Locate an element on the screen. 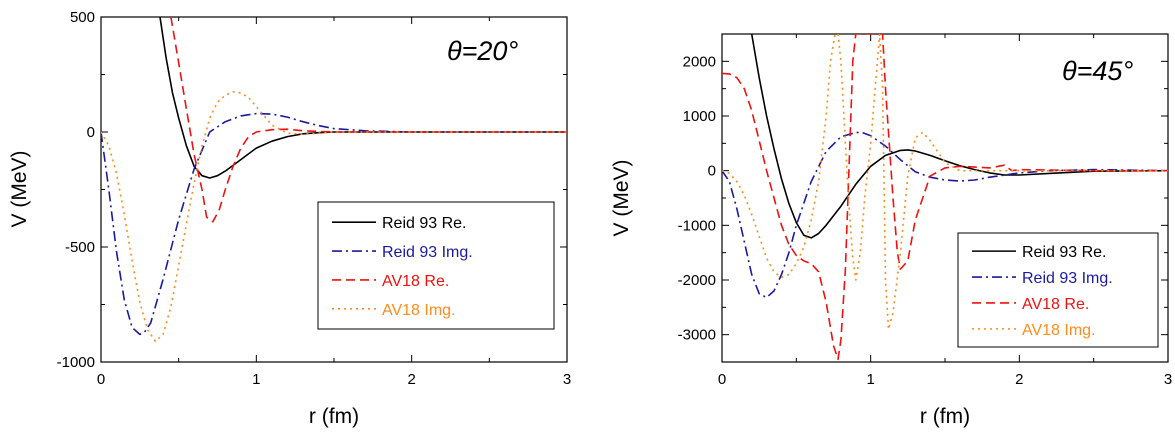  y-tick-label: 2000 is located at coordinates (699, 61).